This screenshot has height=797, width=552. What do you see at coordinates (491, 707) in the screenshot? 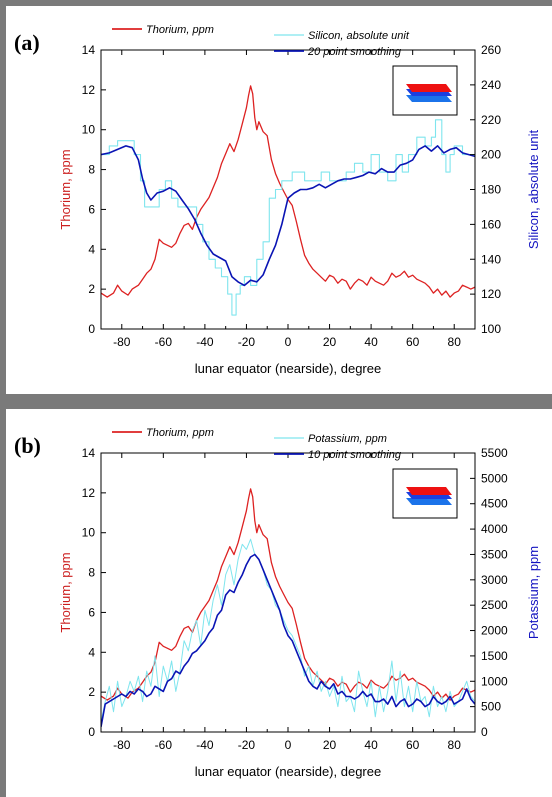
I see `y-right-tick-label: 500` at bounding box center [491, 707].